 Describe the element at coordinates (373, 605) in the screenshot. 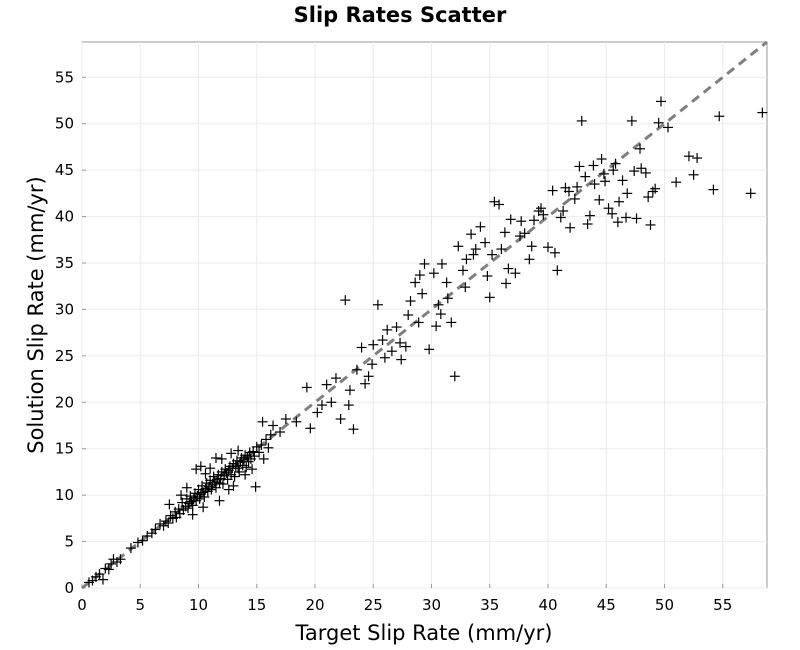

I see `x-tick-label: 25` at that location.